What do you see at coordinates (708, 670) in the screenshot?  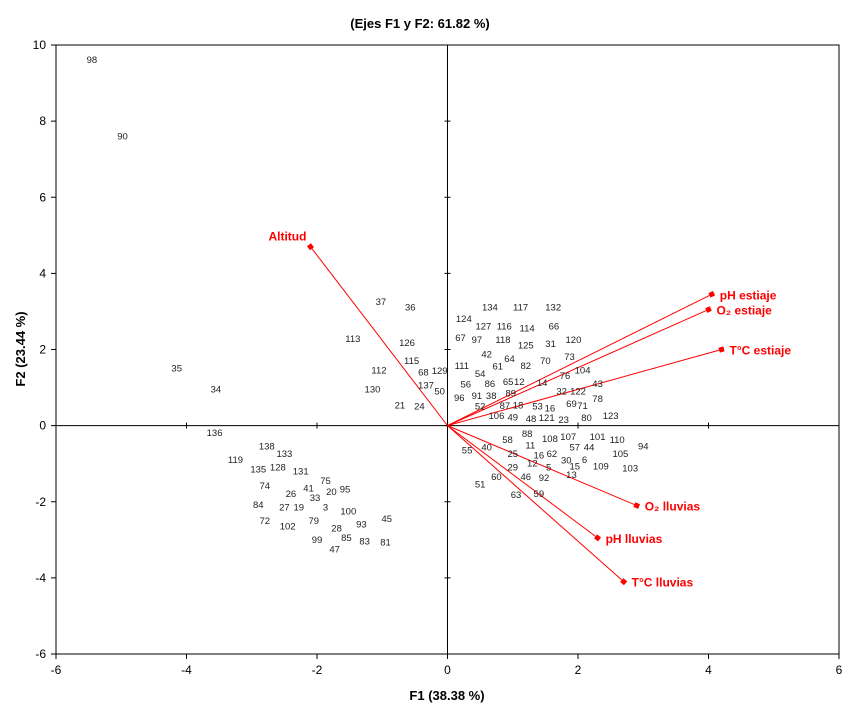 I see `x-tick-label: 4` at bounding box center [708, 670].